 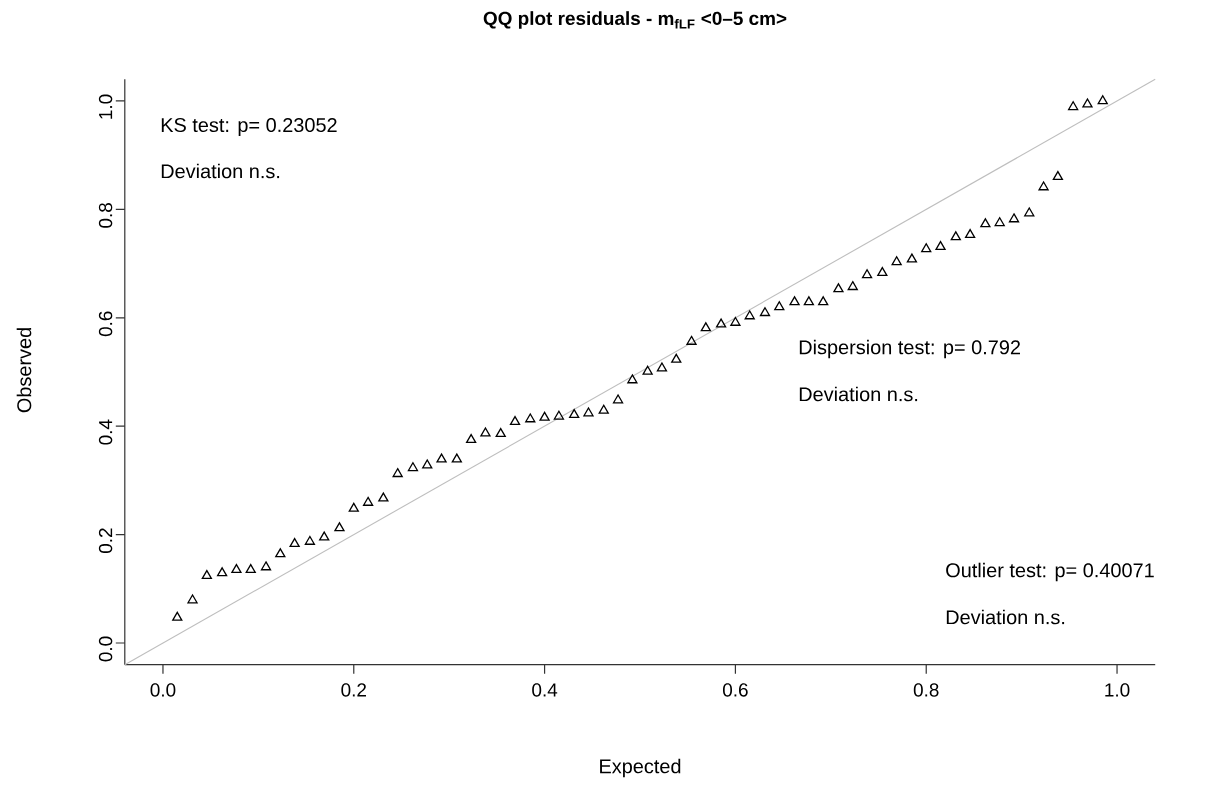 I want to click on x-tick-label: 0.6, so click(x=735, y=690).